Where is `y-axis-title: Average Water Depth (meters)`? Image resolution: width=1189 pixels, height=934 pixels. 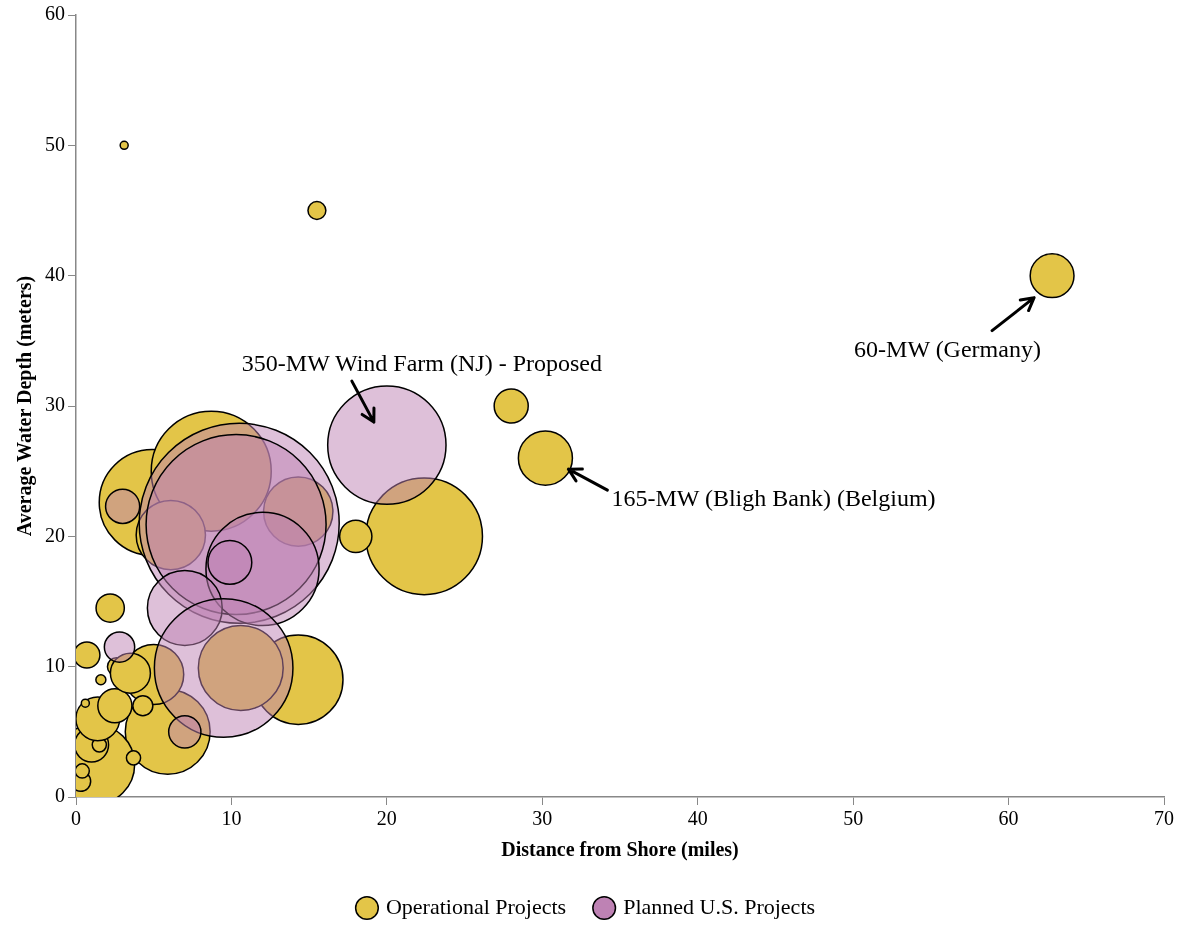 y-axis-title: Average Water Depth (meters) is located at coordinates (25, 406).